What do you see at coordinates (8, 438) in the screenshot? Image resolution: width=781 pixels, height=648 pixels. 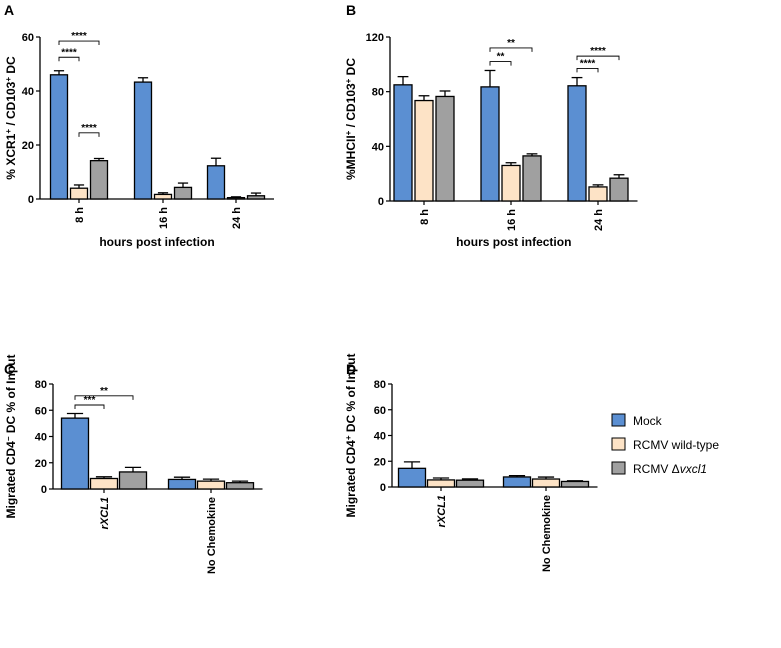 I see `y-axis-label-superscript: −` at bounding box center [8, 438].